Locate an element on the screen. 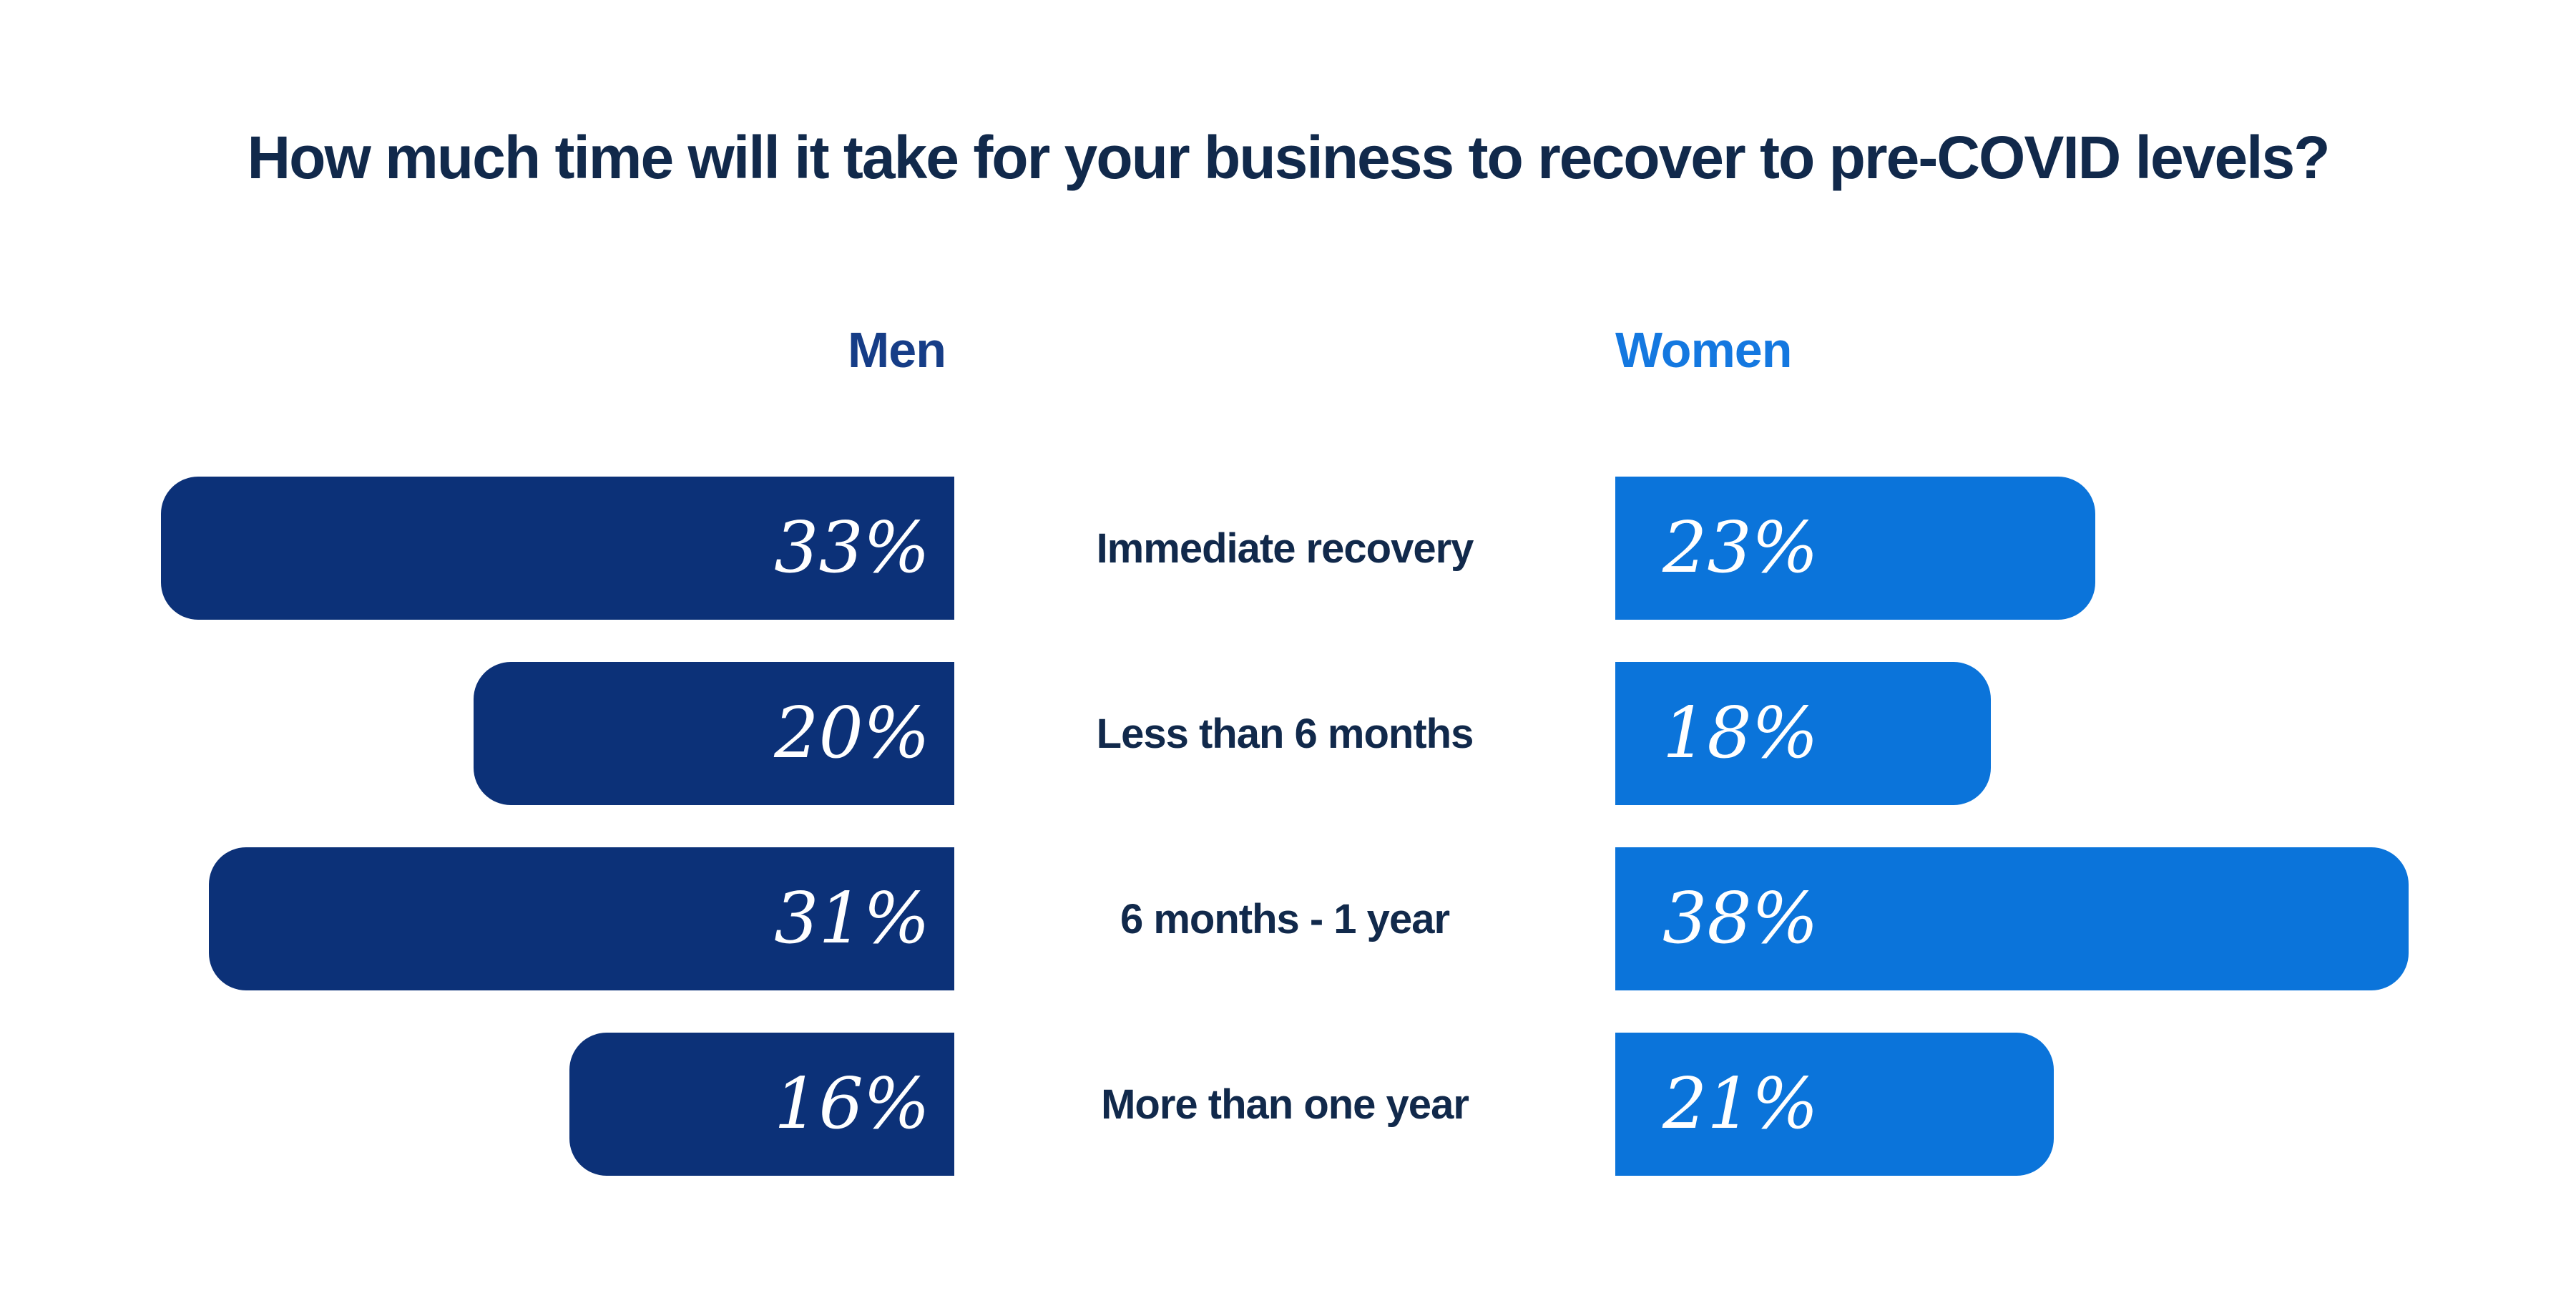 This screenshot has width=2576, height=1306. women-bar: 38% is located at coordinates (2012, 918).